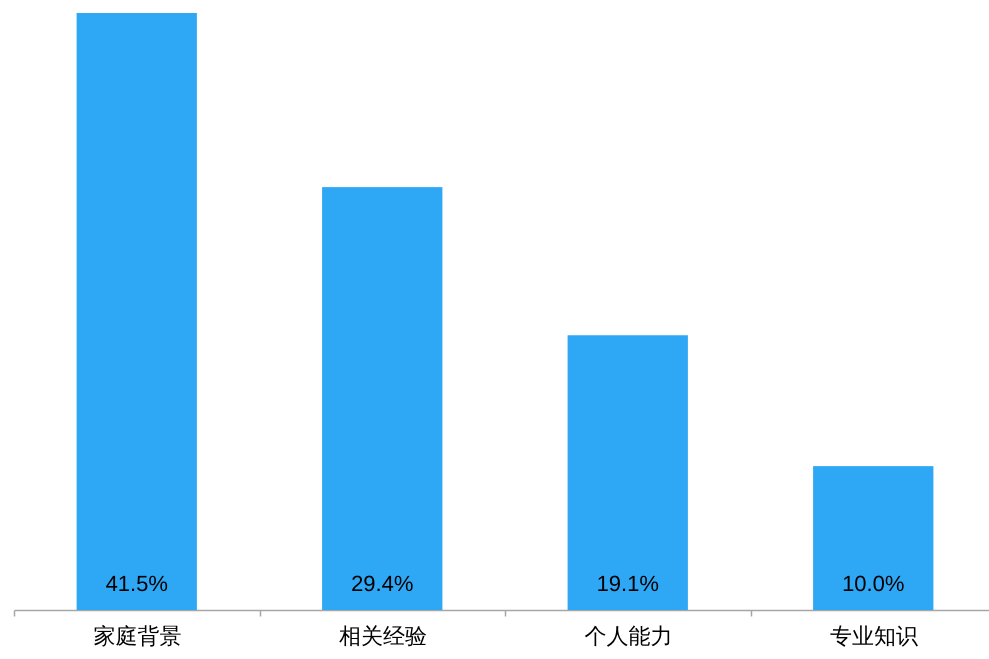 Image resolution: width=989 pixels, height=659 pixels. I want to click on x-tick-label: 个人能力, so click(628, 636).